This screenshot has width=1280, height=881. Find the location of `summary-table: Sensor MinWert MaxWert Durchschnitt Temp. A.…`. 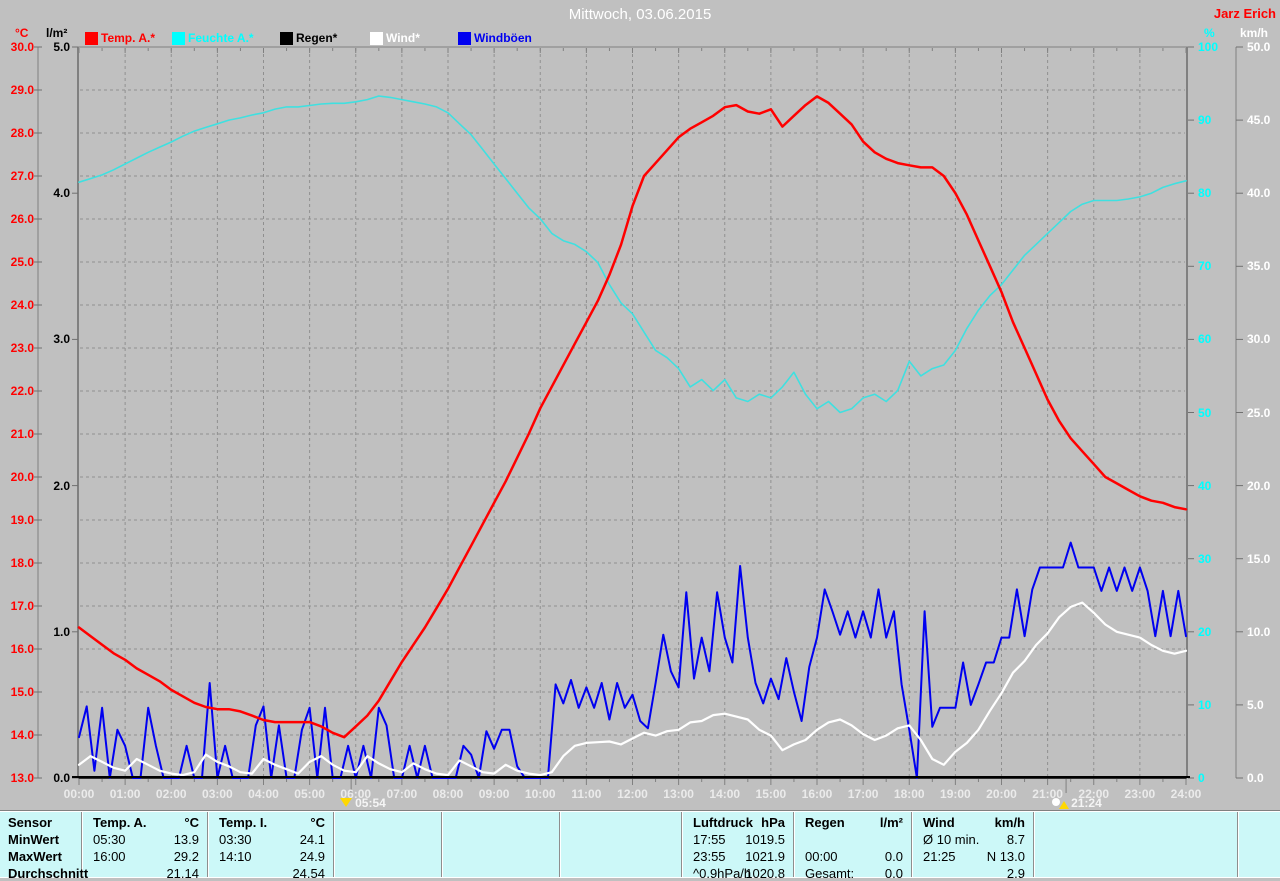

summary-table: Sensor MinWert MaxWert Durchschnitt Temp. A.… is located at coordinates (640, 845).